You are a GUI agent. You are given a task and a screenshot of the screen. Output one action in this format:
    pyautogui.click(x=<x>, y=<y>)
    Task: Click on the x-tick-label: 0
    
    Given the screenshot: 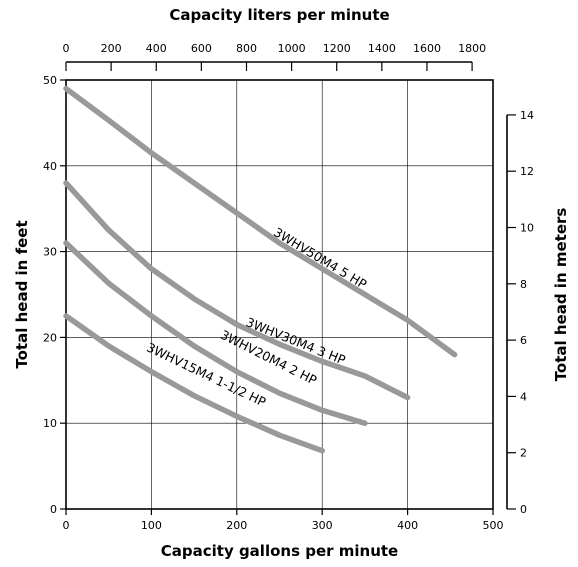 What is the action you would take?
    pyautogui.click(x=66, y=525)
    